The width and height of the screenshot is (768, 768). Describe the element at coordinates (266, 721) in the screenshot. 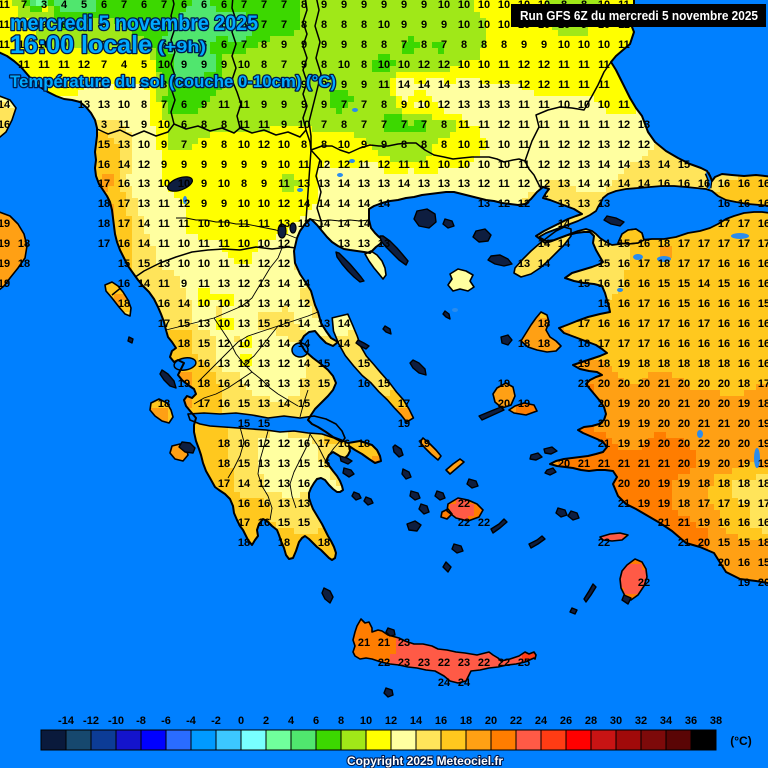

I see `svg-text: 2` at that location.